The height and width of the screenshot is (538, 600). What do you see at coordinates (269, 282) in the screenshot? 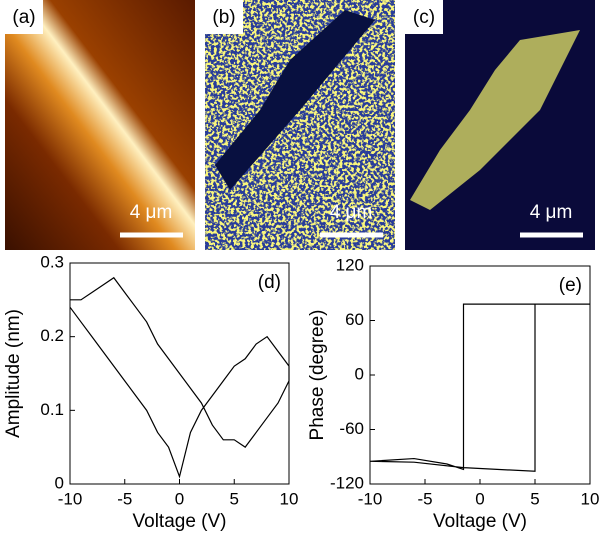
I see `panel-label: (d)` at bounding box center [269, 282].